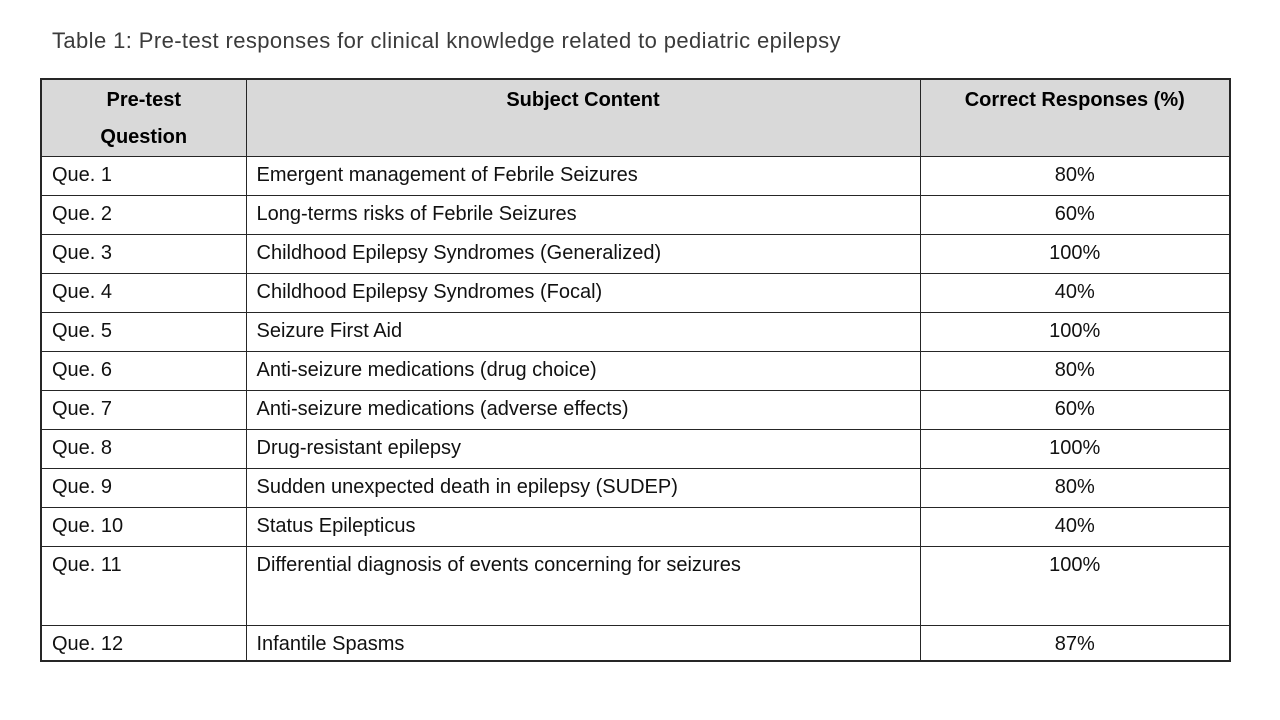 The height and width of the screenshot is (720, 1280). I want to click on column-header-pretest-question-label: Pre-test Question, so click(144, 118).